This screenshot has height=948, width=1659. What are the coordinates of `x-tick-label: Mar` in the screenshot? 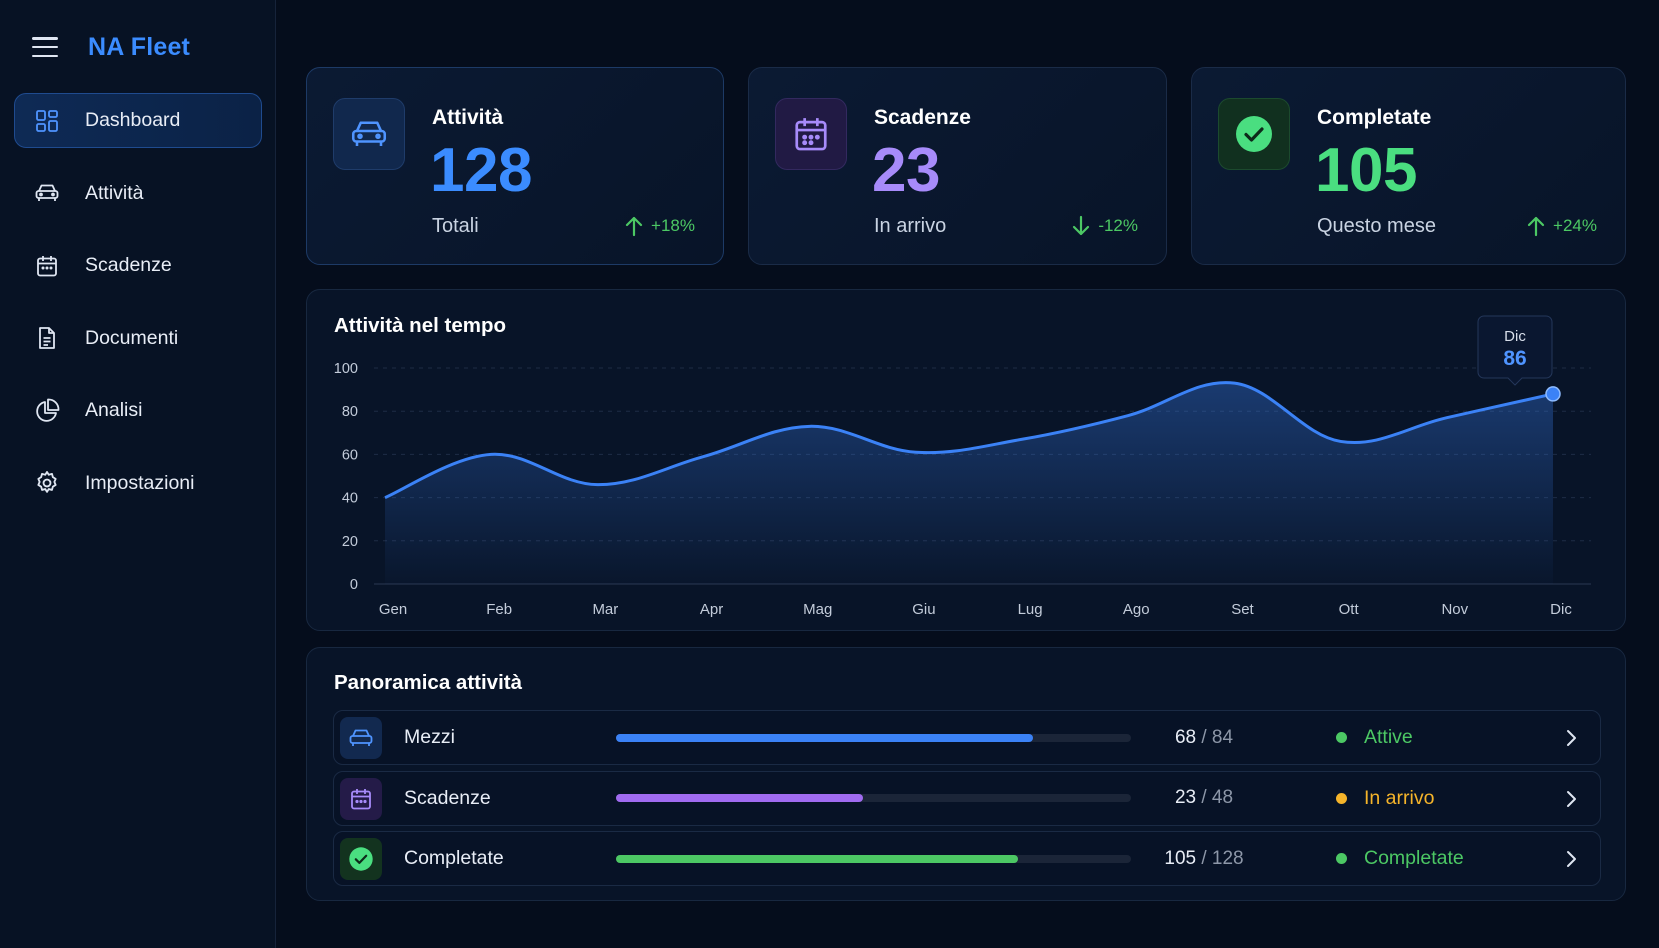 It's located at (605, 609).